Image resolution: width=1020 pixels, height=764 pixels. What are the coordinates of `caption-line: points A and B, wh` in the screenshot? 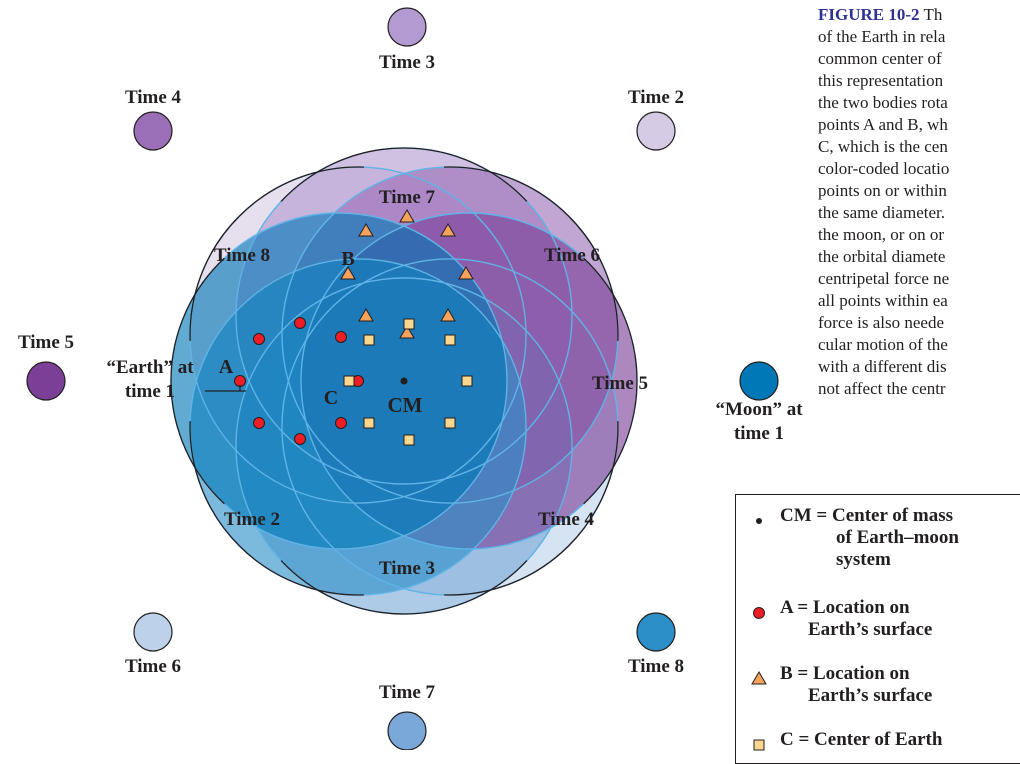 It's located at (883, 124).